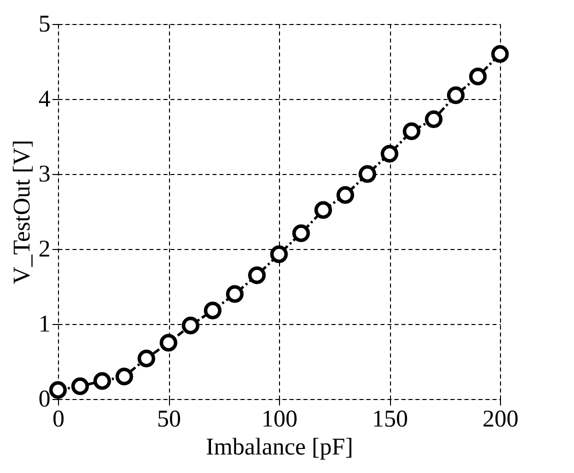 This screenshot has height=473, width=574. What do you see at coordinates (44, 99) in the screenshot?
I see `y-tick-label: 4` at bounding box center [44, 99].